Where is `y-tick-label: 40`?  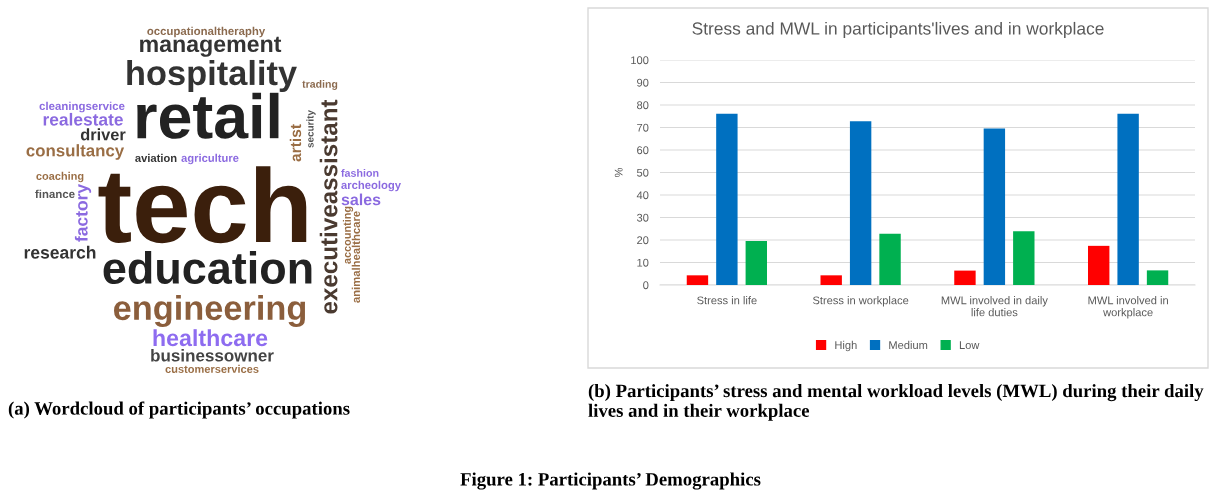
y-tick-label: 40 is located at coordinates (642, 195).